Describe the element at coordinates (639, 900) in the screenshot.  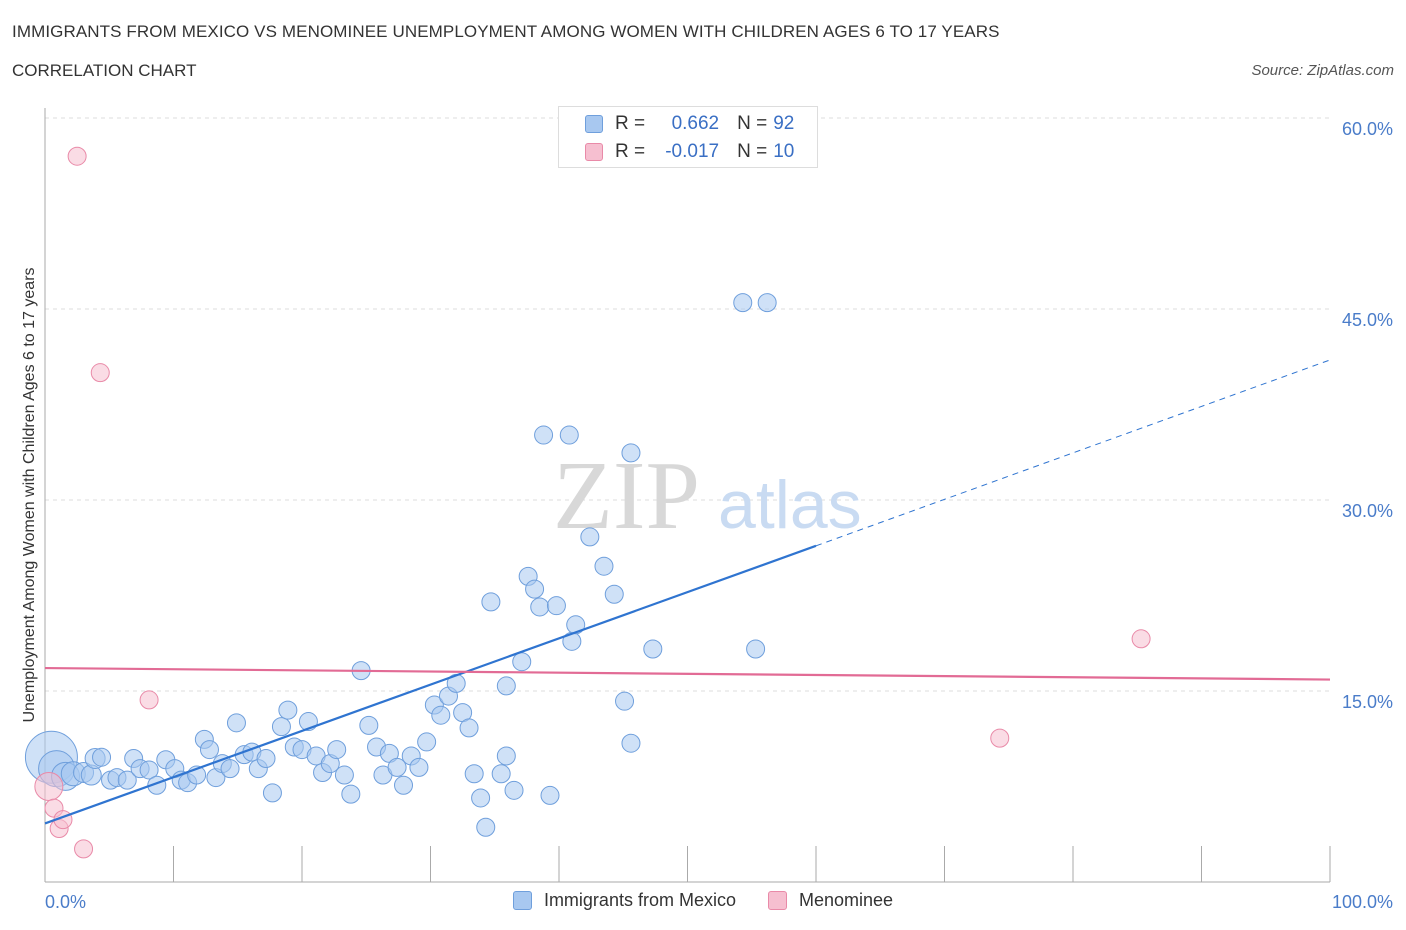
I see `legend-label-mexico: Immigrants from Mexico` at that location.